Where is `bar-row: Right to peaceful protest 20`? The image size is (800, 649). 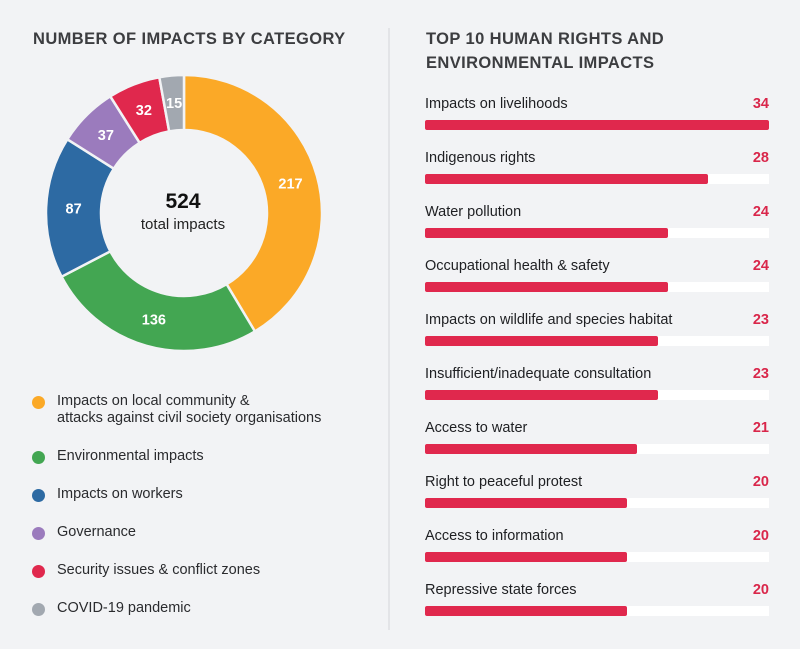 bar-row: Right to peaceful protest 20 is located at coordinates (597, 499).